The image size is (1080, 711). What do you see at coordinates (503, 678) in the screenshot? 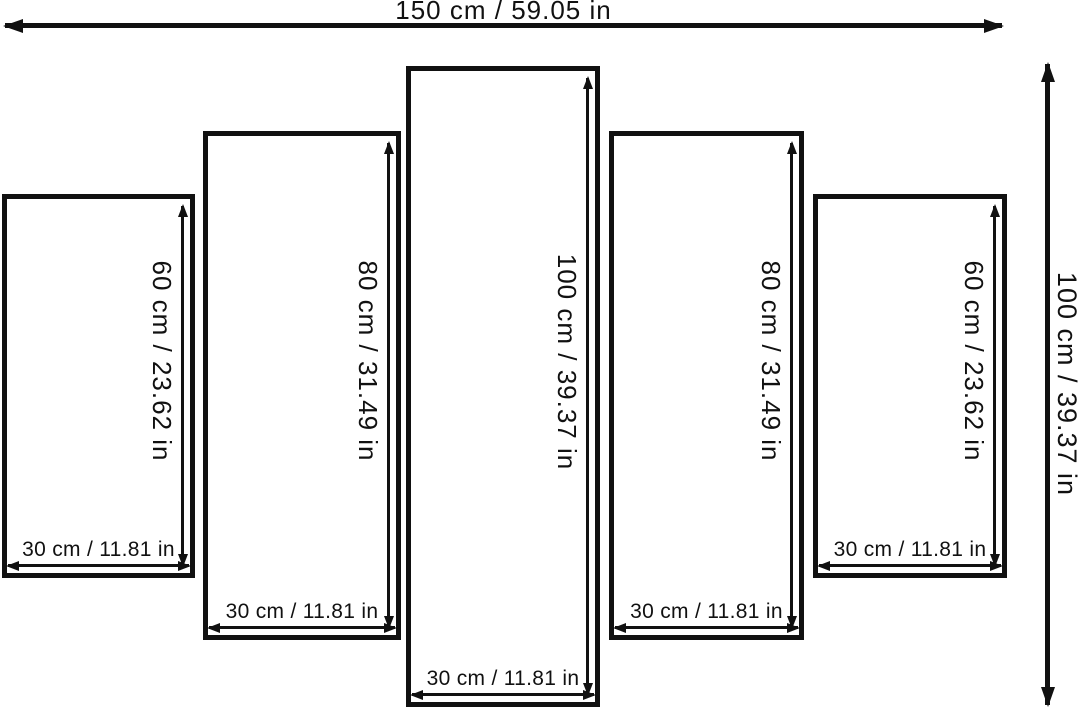
I see `panel-3-width-label: 30 cm / 11.81 in` at bounding box center [503, 678].